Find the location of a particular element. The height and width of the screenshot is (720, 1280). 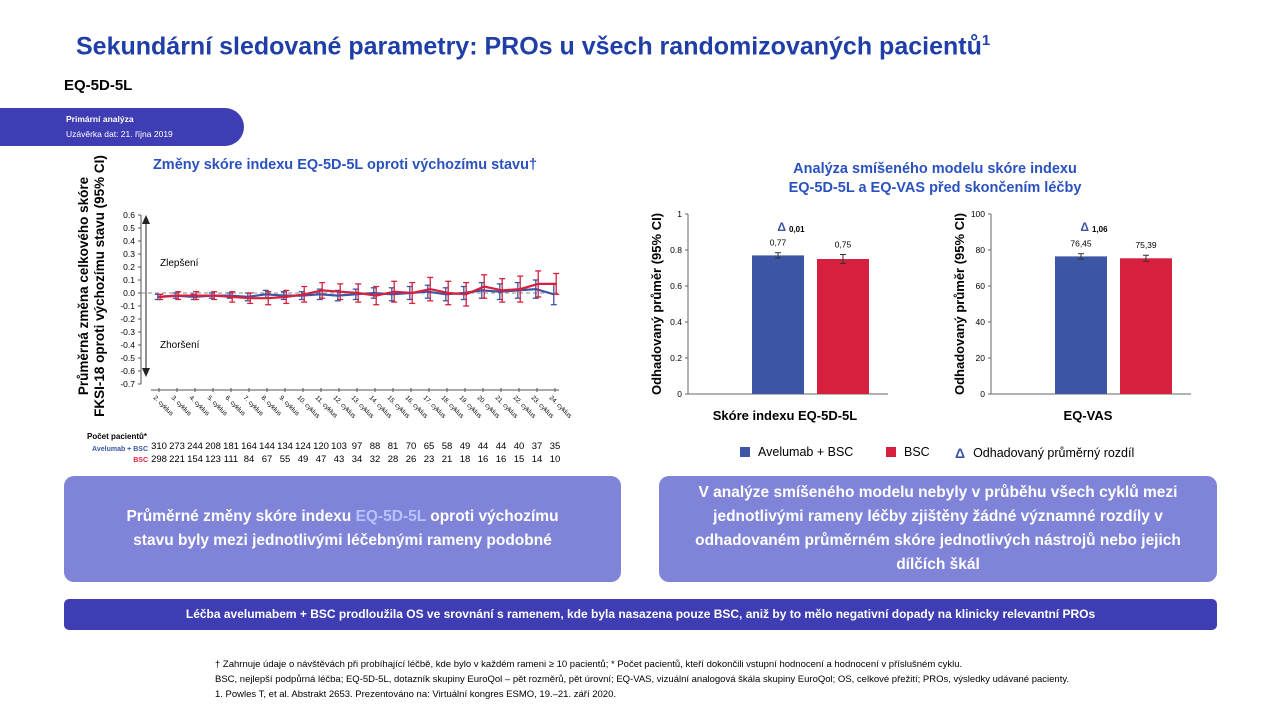

count-bsc: 84 is located at coordinates (249, 459).